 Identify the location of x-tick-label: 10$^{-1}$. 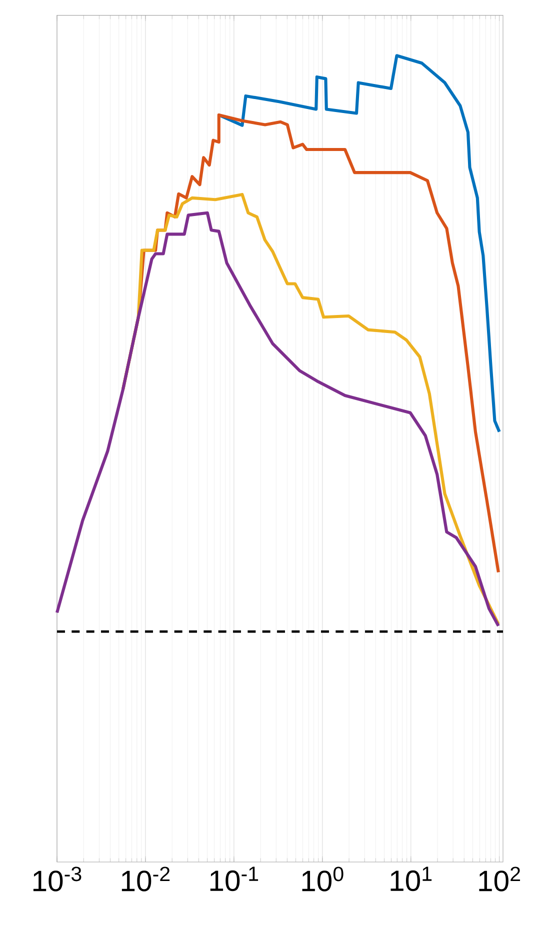
(234, 879).